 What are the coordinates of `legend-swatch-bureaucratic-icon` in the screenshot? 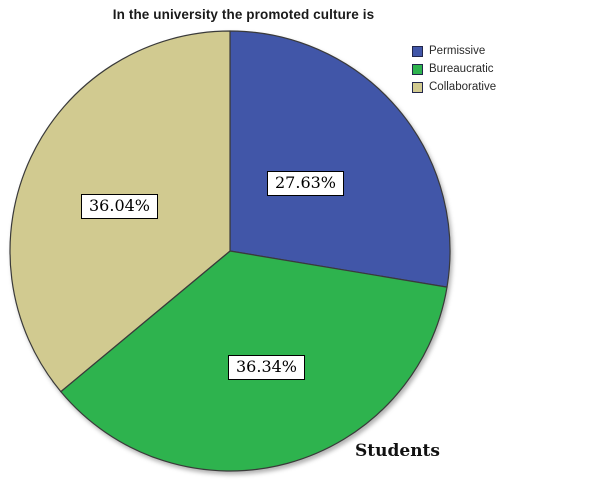 It's located at (417, 69).